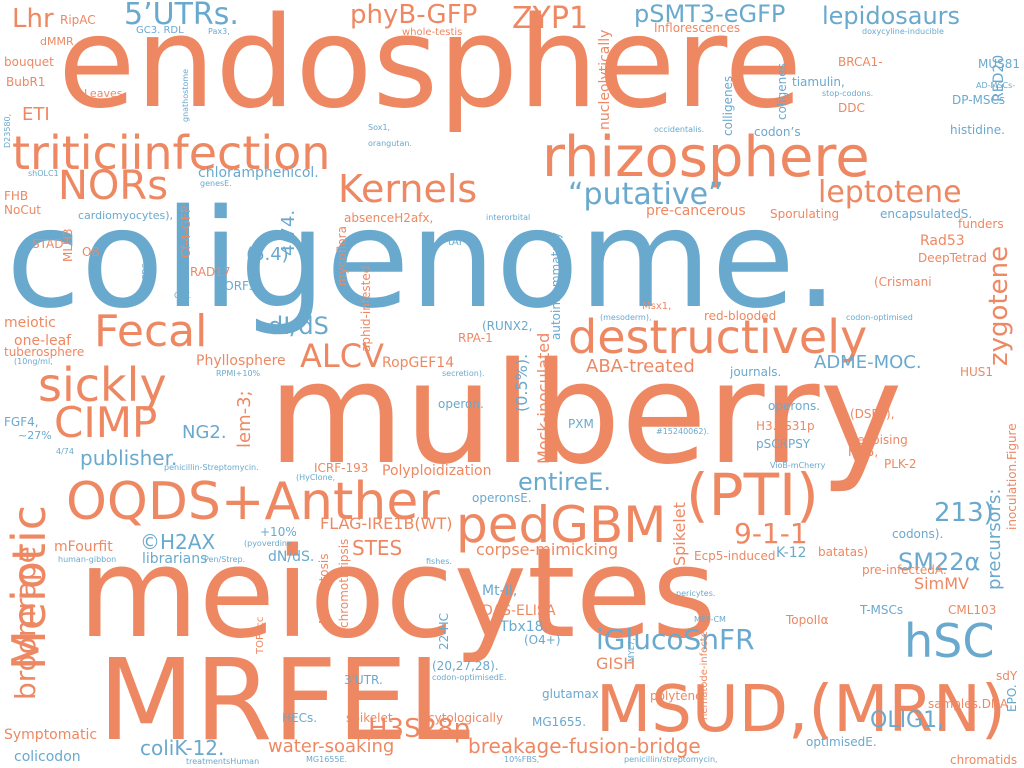 The image size is (1024, 768). Describe the element at coordinates (291, 557) in the screenshot. I see `cloud-word: dN/dS.` at that location.